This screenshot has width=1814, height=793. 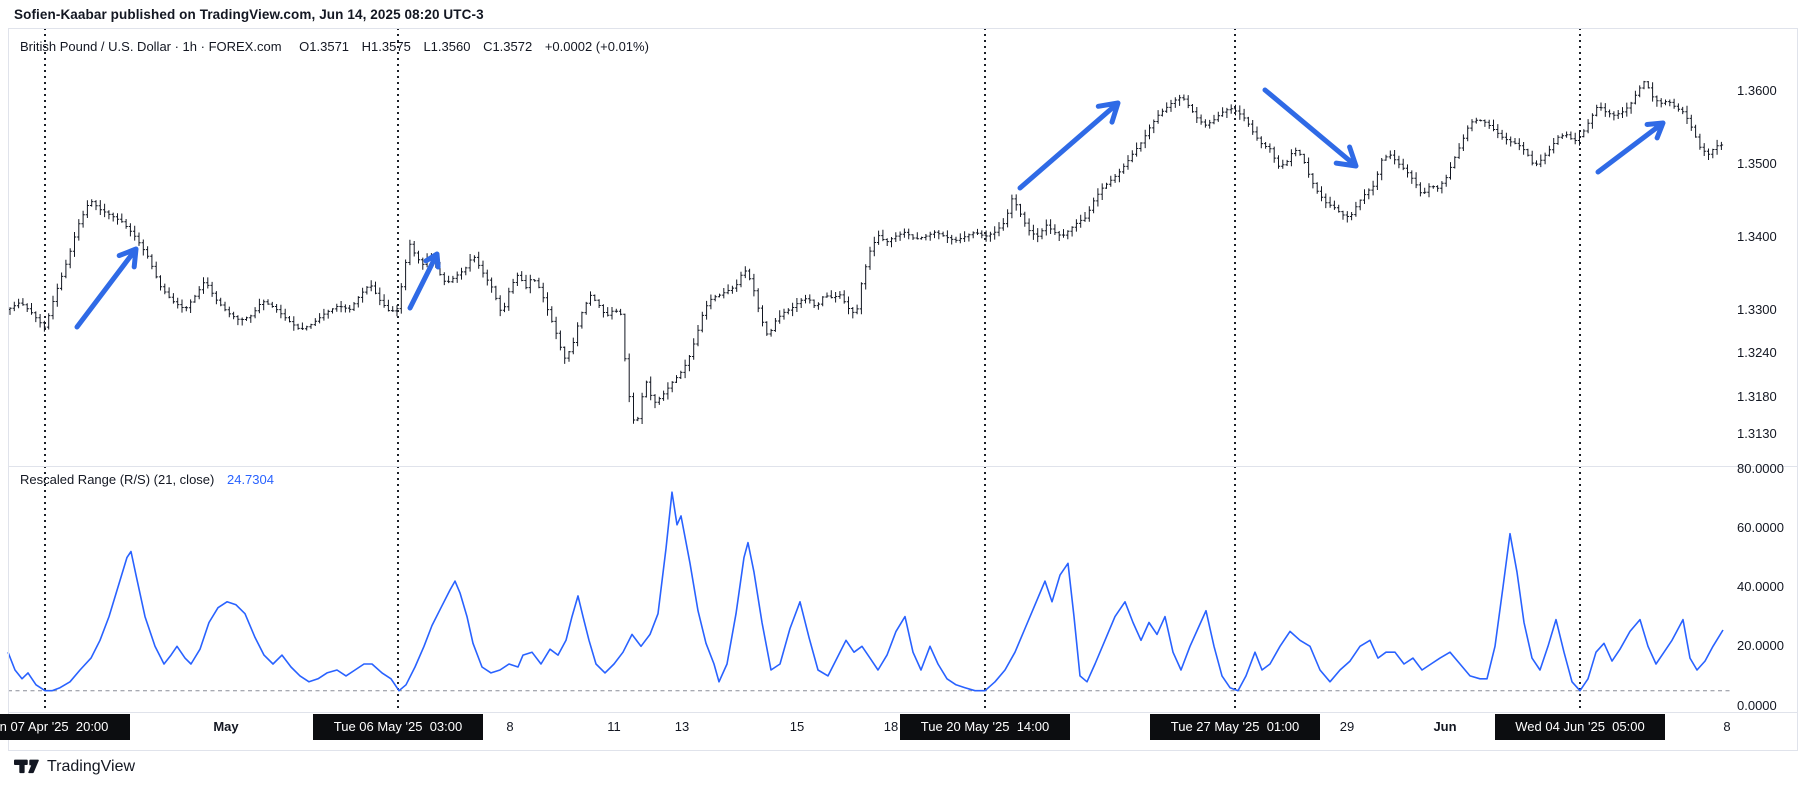 What do you see at coordinates (1757, 433) in the screenshot?
I see `price-axis-label: 1.3130` at bounding box center [1757, 433].